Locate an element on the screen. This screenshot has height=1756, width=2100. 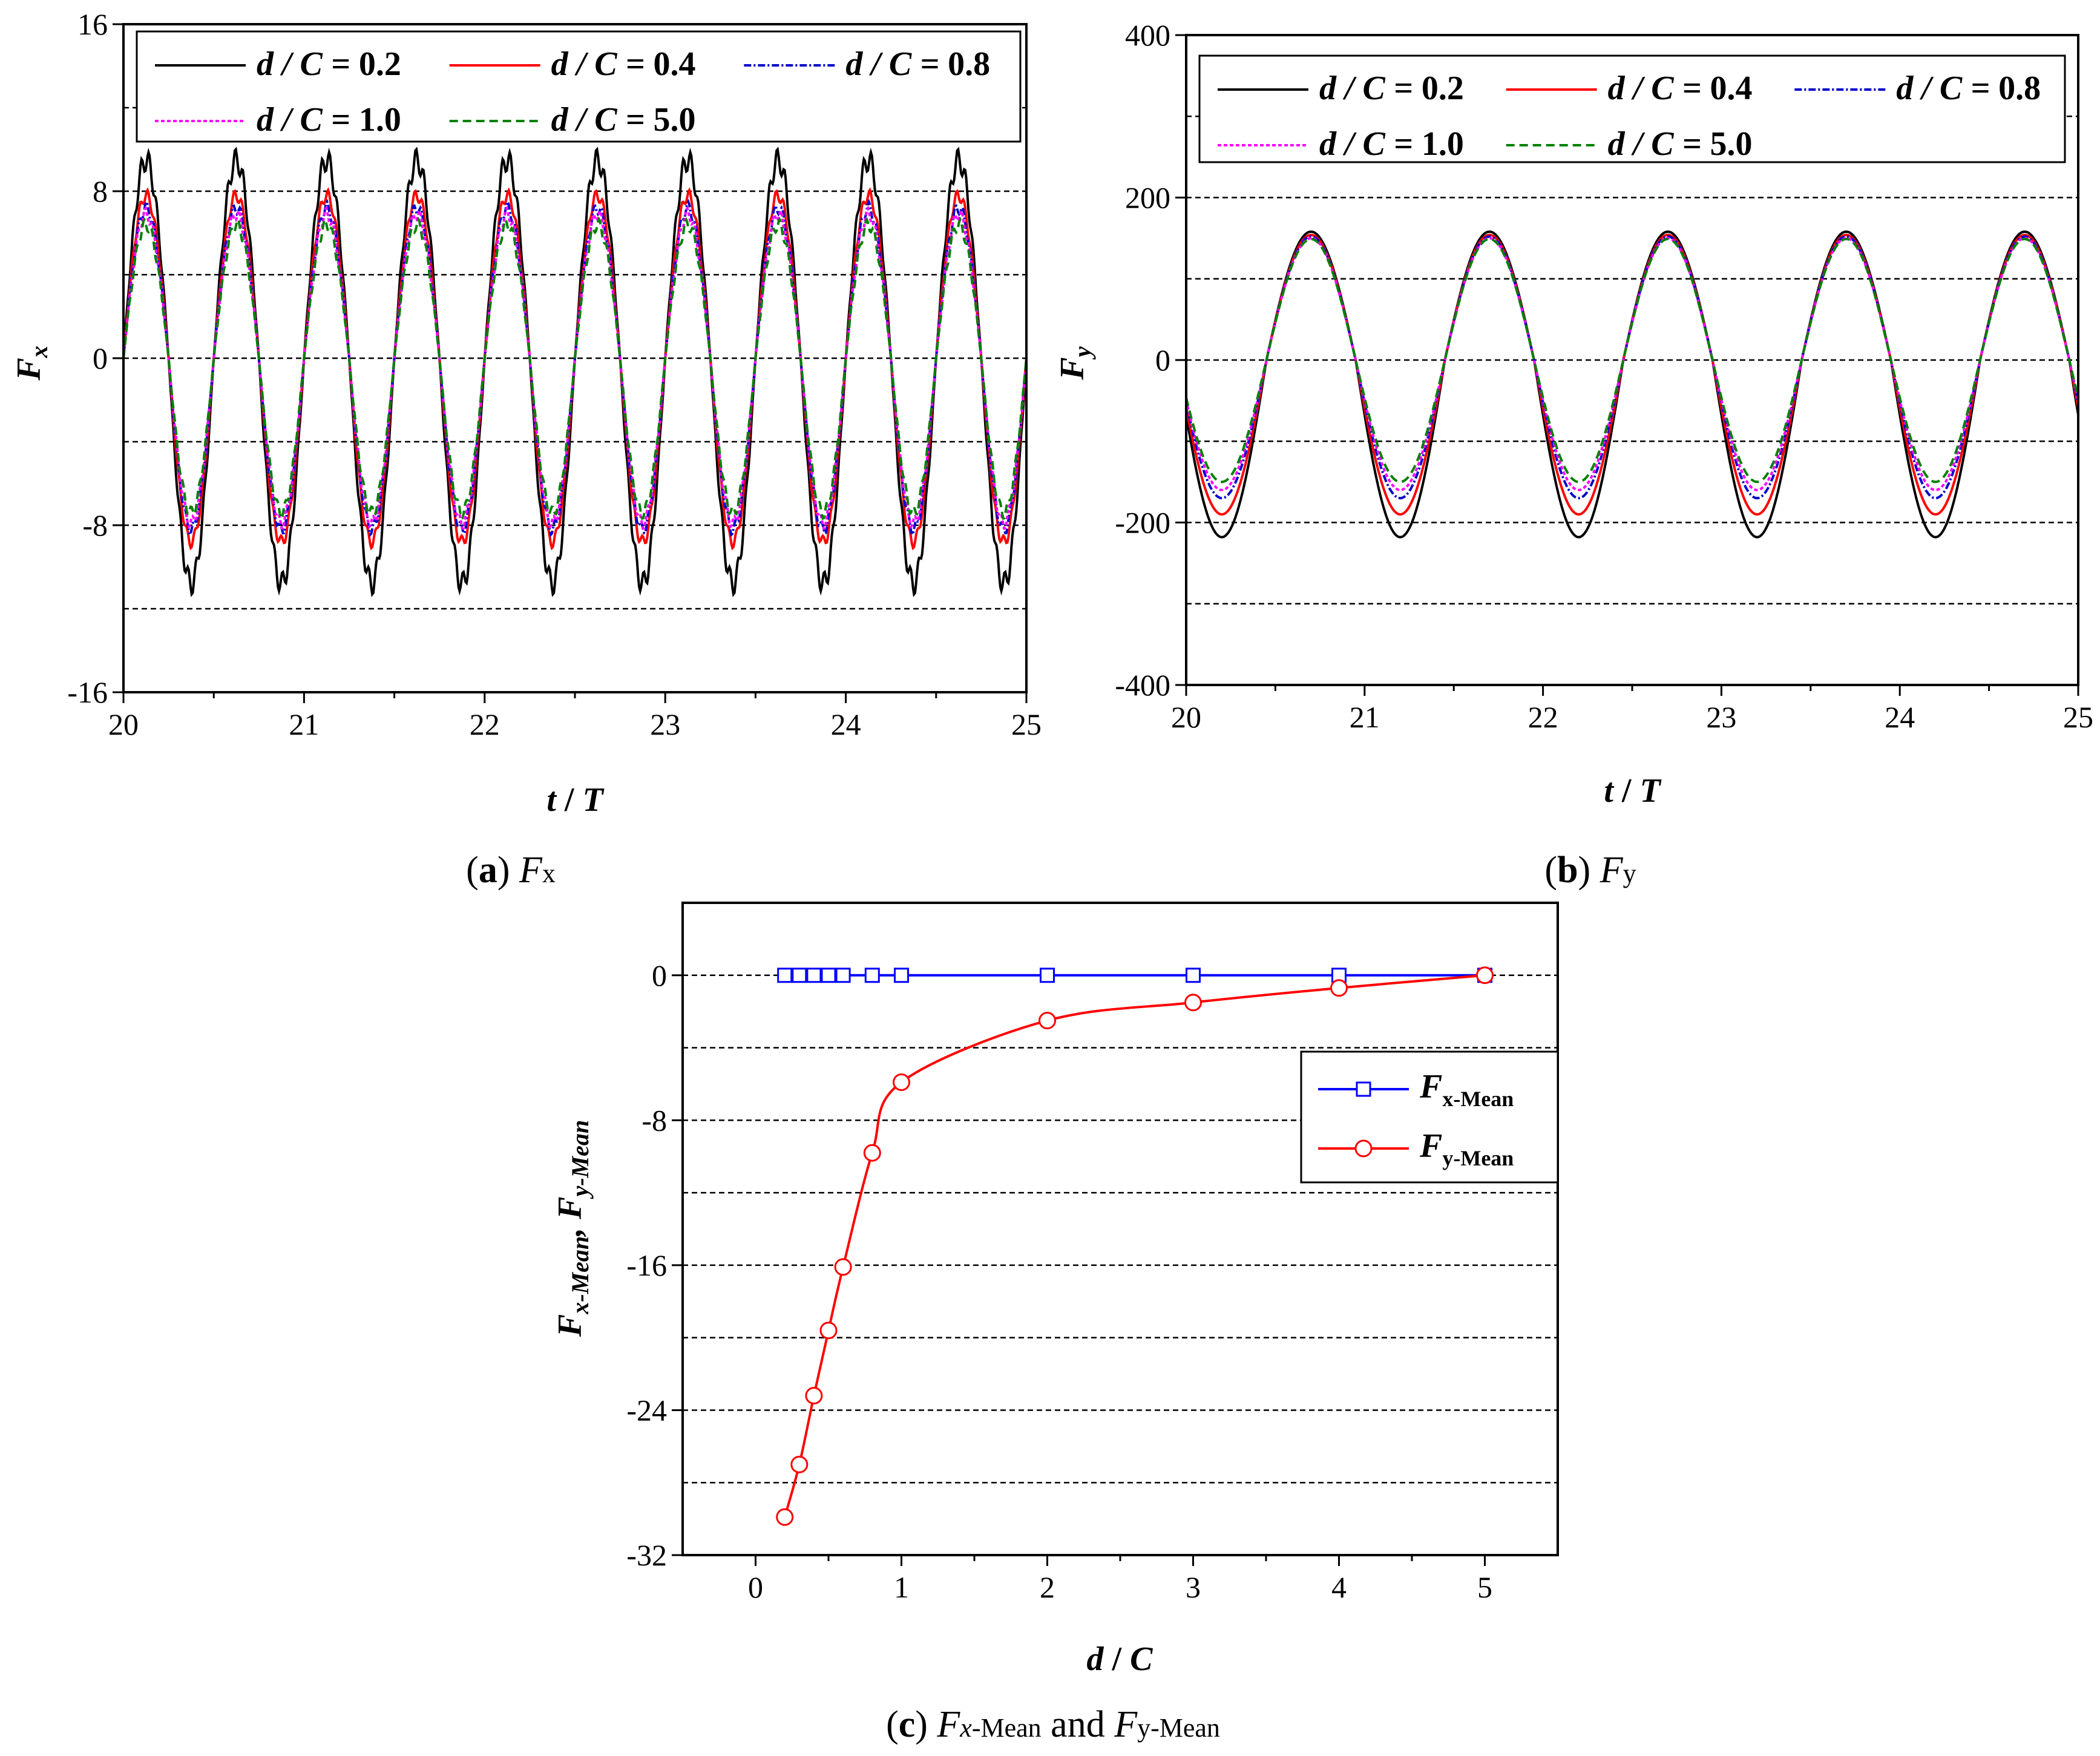
a-legend-label-1: d / C = 0.4 is located at coordinates (623, 64).